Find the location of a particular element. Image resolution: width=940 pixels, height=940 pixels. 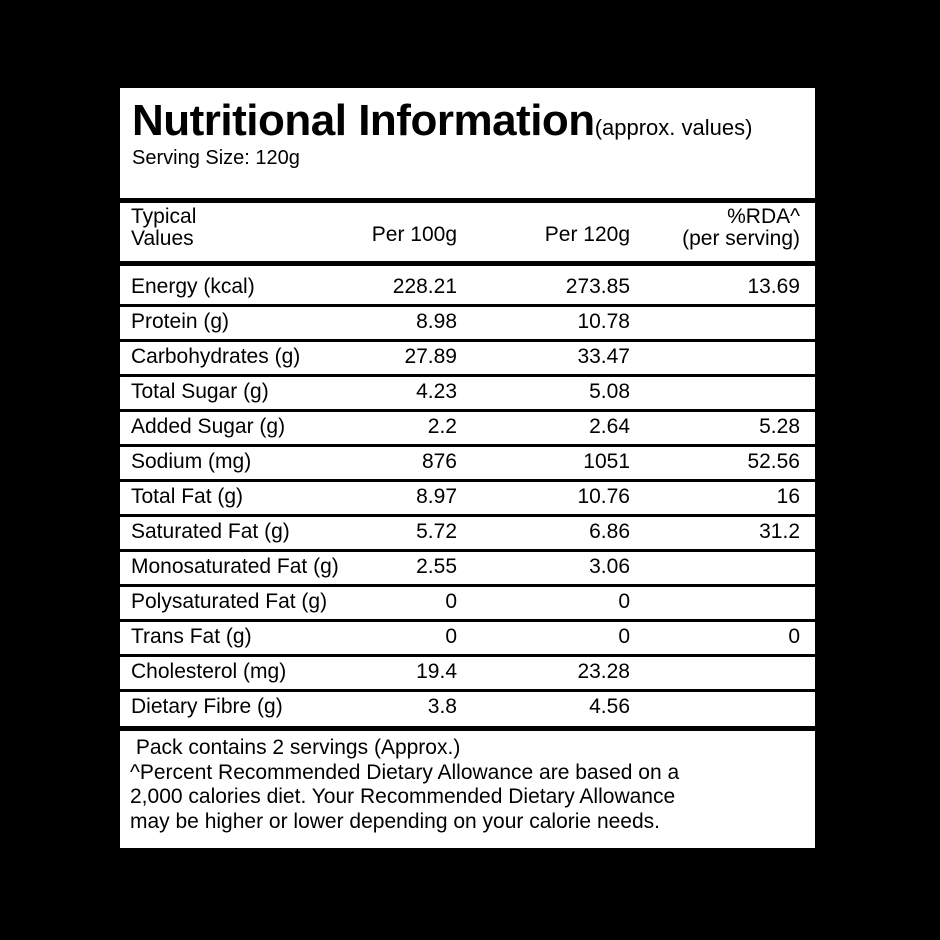

header-line: Per 100g is located at coordinates (414, 234).